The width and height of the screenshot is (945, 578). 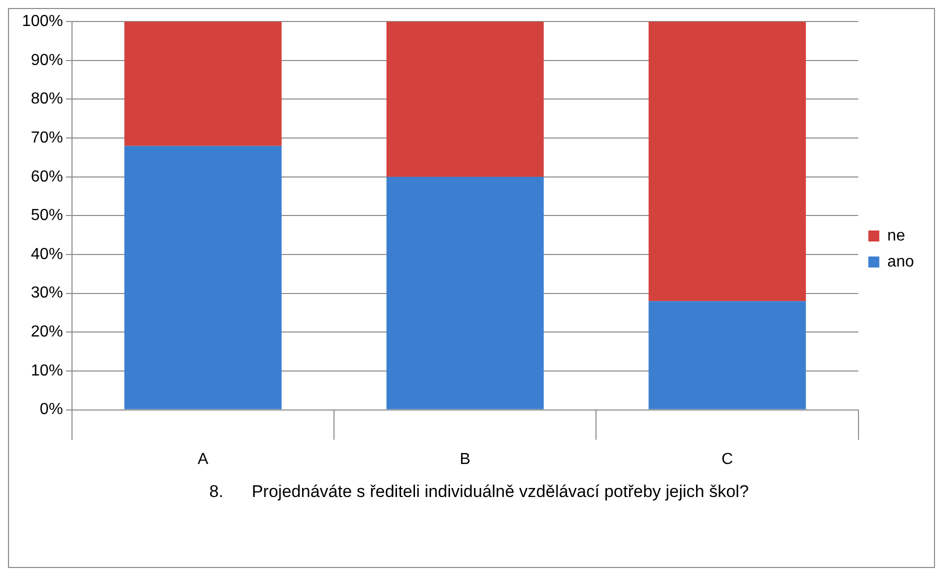 I want to click on y-tick-label: 10%, so click(x=46, y=371).